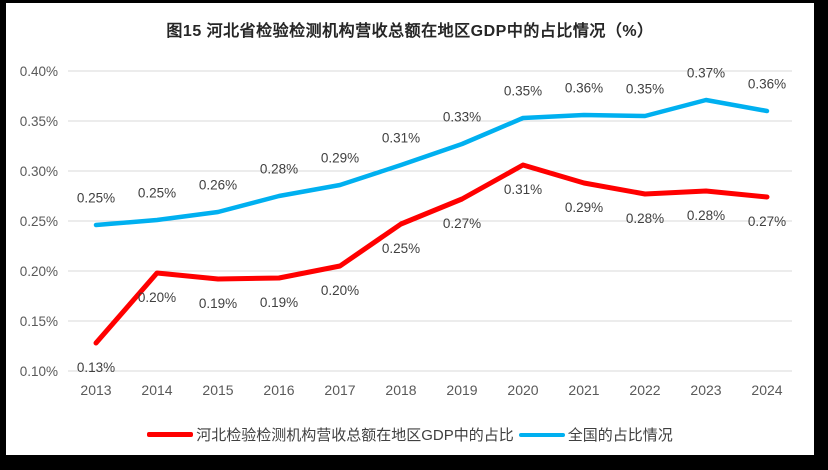 The image size is (828, 470). I want to click on chart-legend: 河北检验检测机构营收总额在地区GDP中的占比 全国的占比情况, so click(410, 434).